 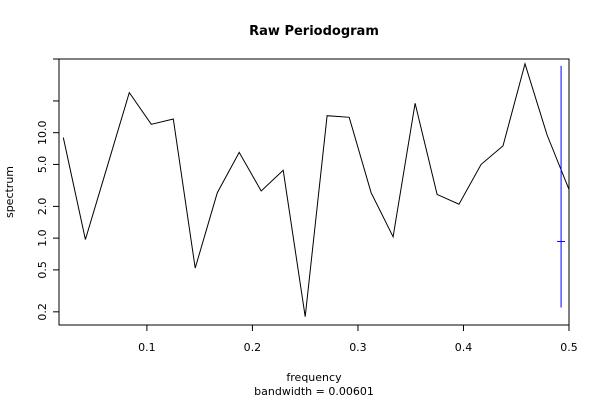 What do you see at coordinates (42, 207) in the screenshot?
I see `y-tick-label: 2.0` at bounding box center [42, 207].